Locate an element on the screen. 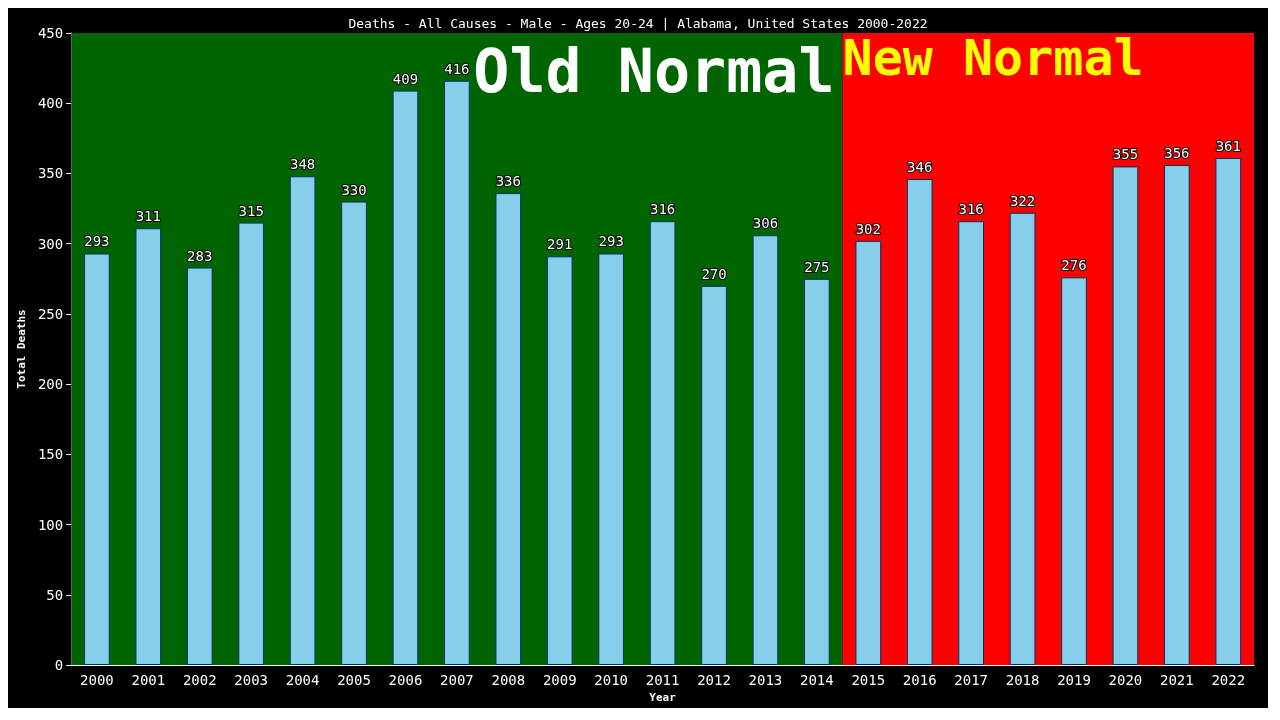  x-tick-label: 2014 is located at coordinates (817, 680).